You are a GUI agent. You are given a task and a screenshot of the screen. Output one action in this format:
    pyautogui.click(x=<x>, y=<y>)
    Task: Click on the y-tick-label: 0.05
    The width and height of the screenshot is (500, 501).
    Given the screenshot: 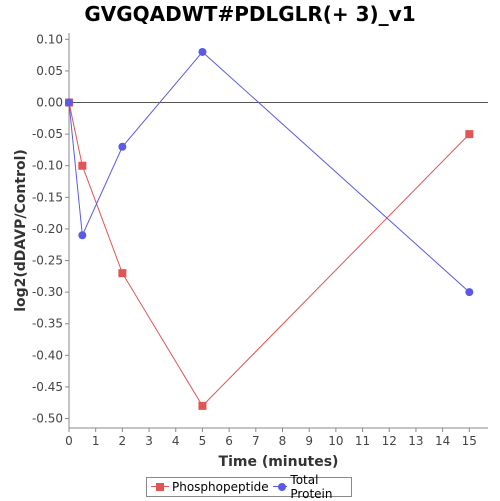 What is the action you would take?
    pyautogui.click(x=49, y=71)
    